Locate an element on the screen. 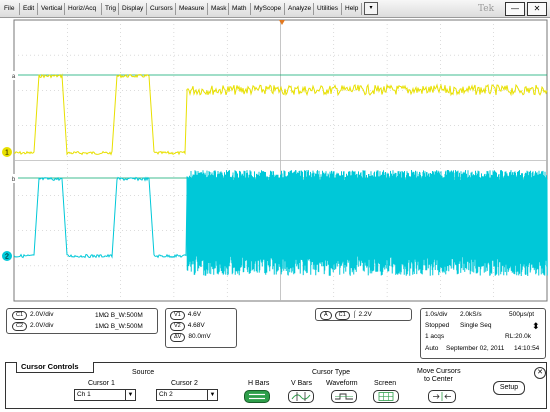 The image size is (550, 412). v1-readout: V1 4.6V is located at coordinates (185, 315).